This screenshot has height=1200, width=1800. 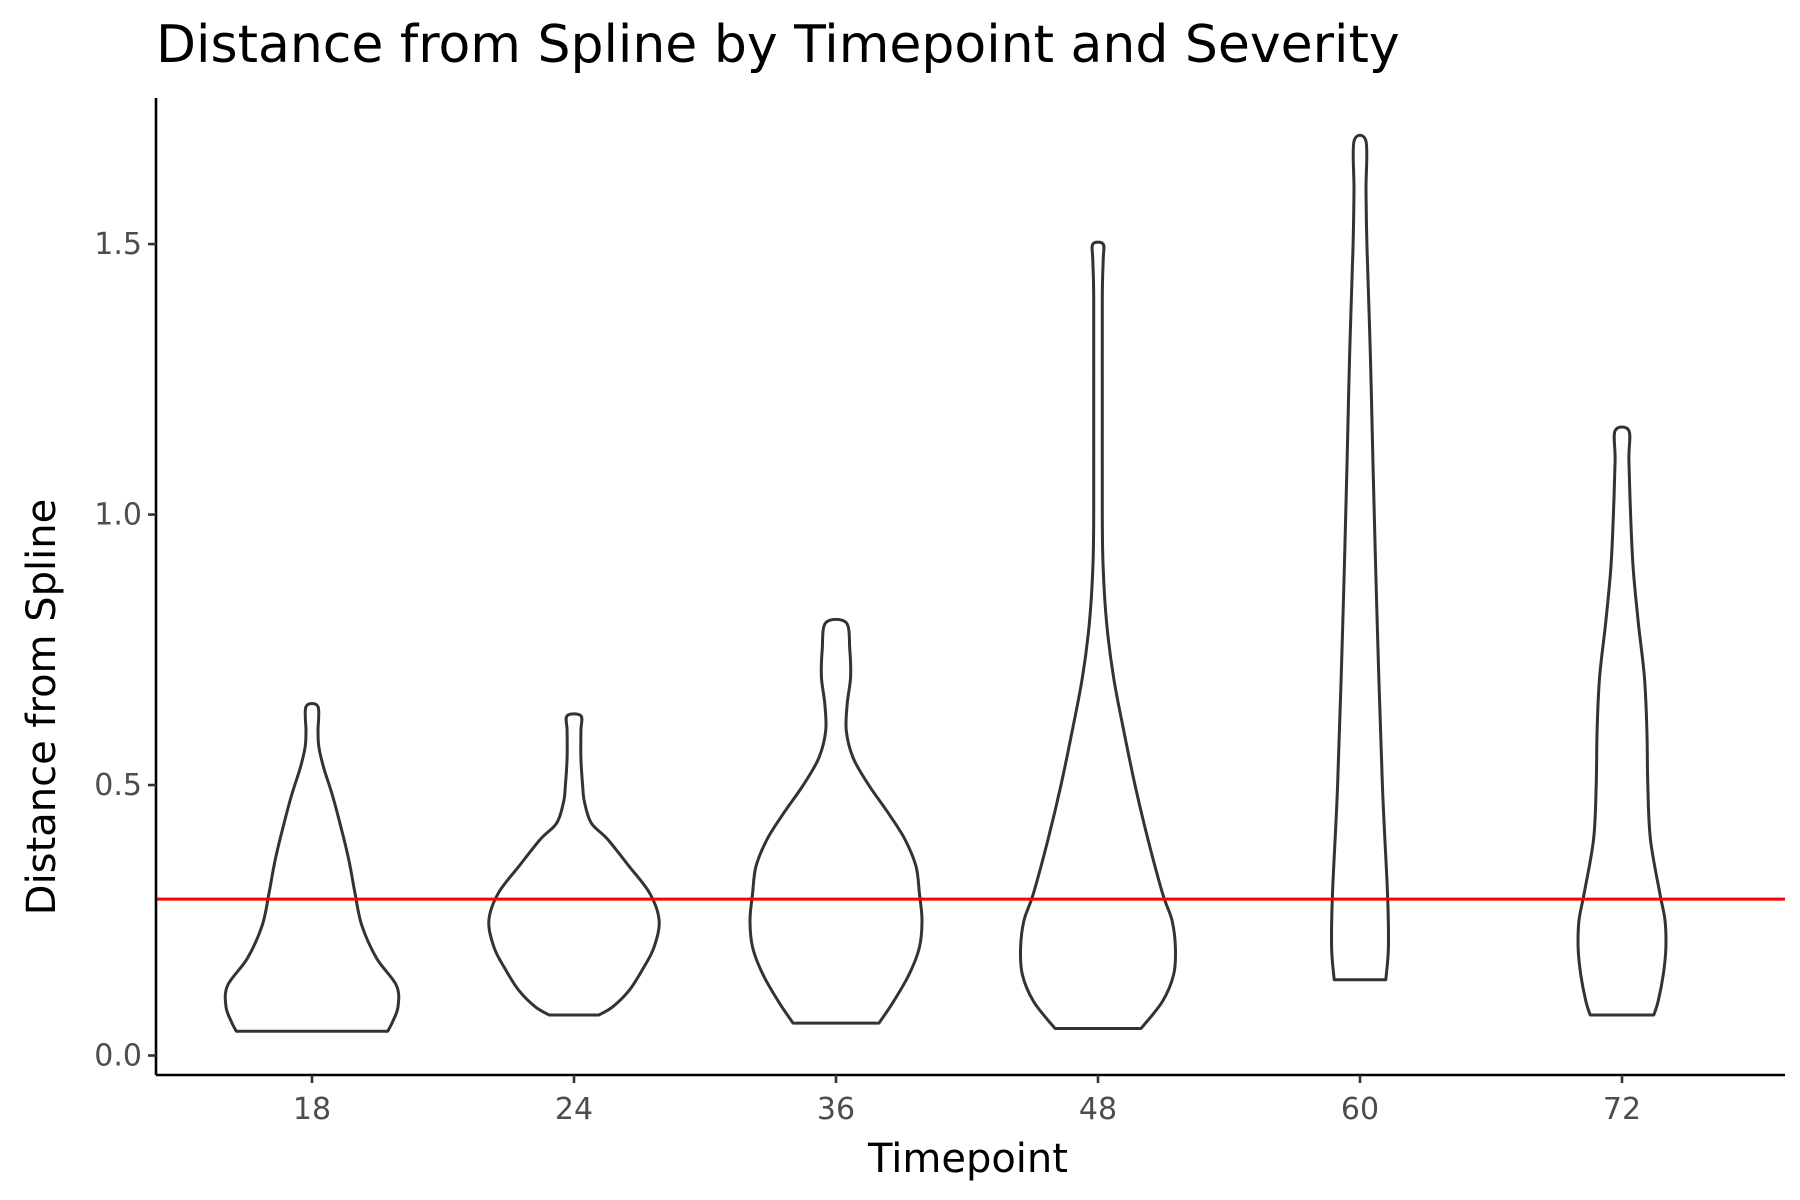 I want to click on x-tick-label: 36, so click(x=836, y=1109).